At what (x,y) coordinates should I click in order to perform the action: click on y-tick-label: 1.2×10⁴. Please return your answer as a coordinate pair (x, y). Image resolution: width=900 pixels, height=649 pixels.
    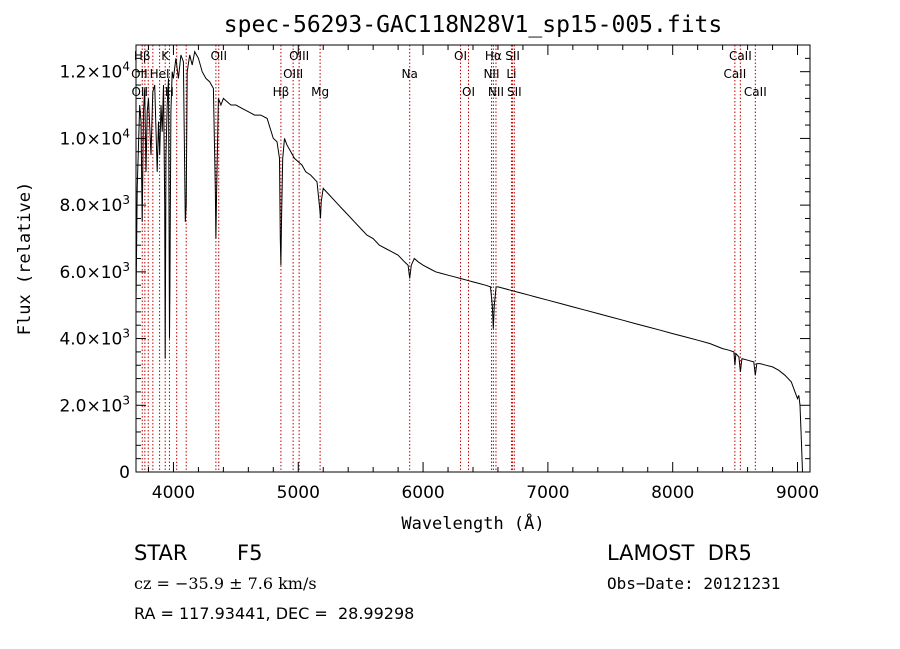
    Looking at the image, I should click on (94, 71).